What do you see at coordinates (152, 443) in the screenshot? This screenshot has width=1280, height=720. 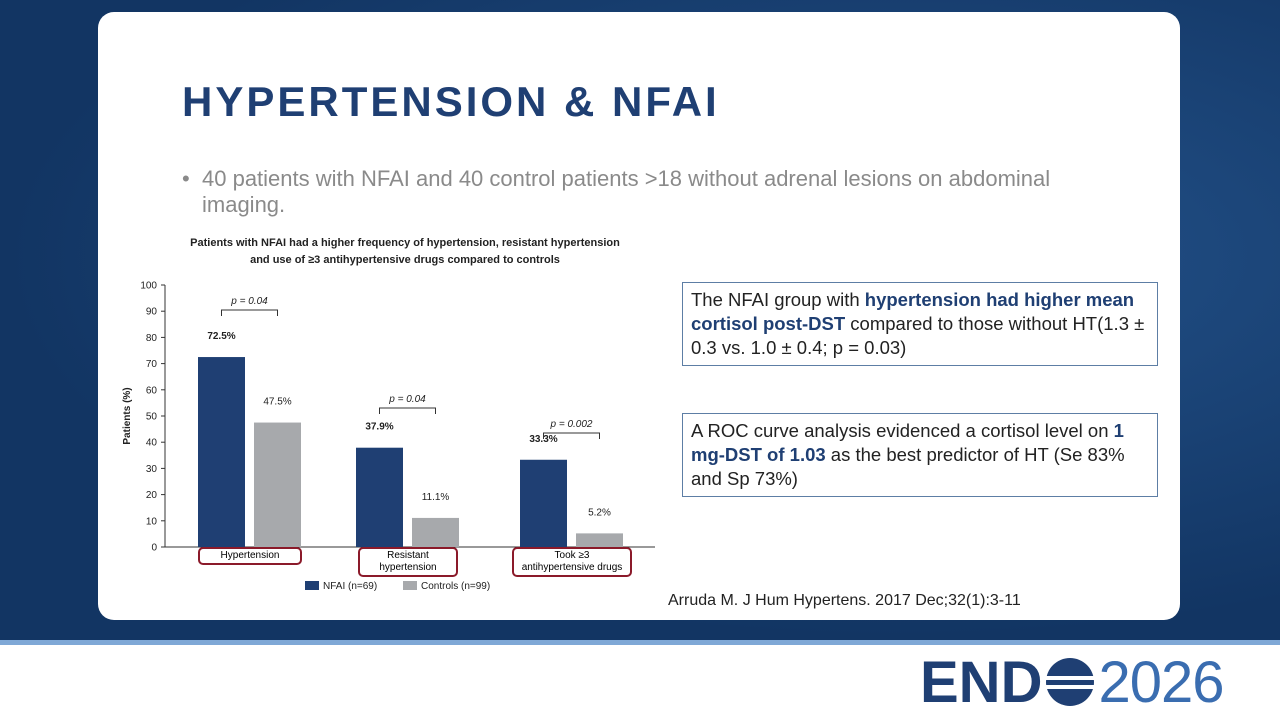 I see `y-tick-label: 40` at bounding box center [152, 443].